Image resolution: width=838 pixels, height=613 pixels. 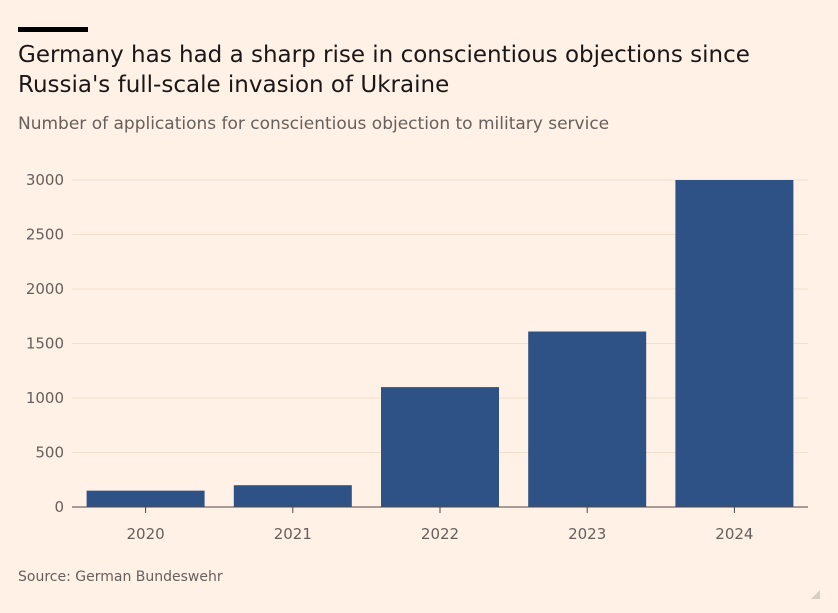 I want to click on source-note: Source: German Bundeswehr, so click(x=120, y=577).